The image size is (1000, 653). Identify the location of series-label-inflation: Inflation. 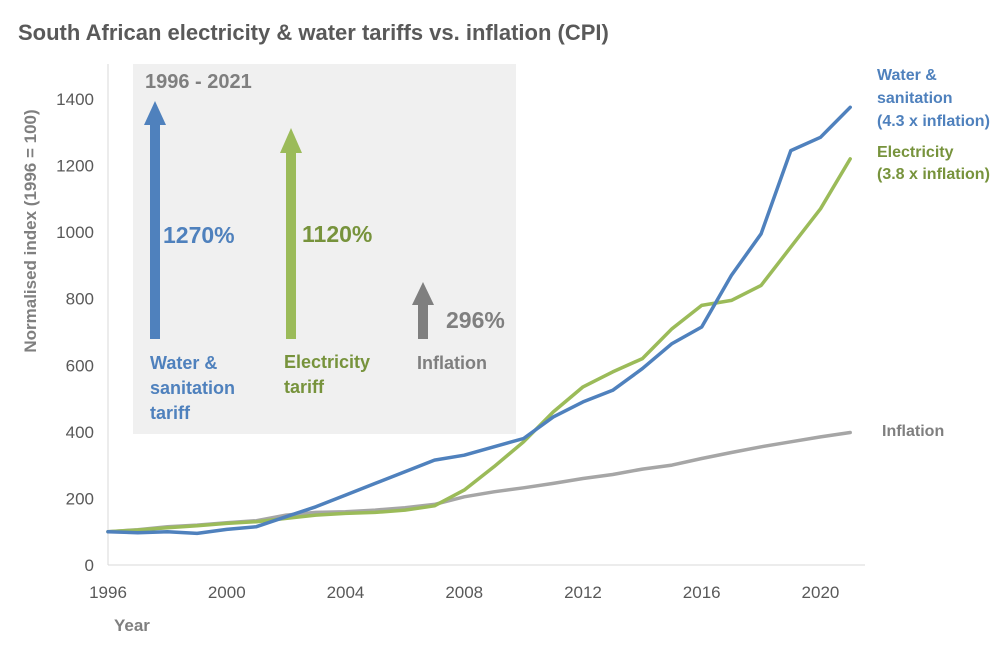
(913, 431).